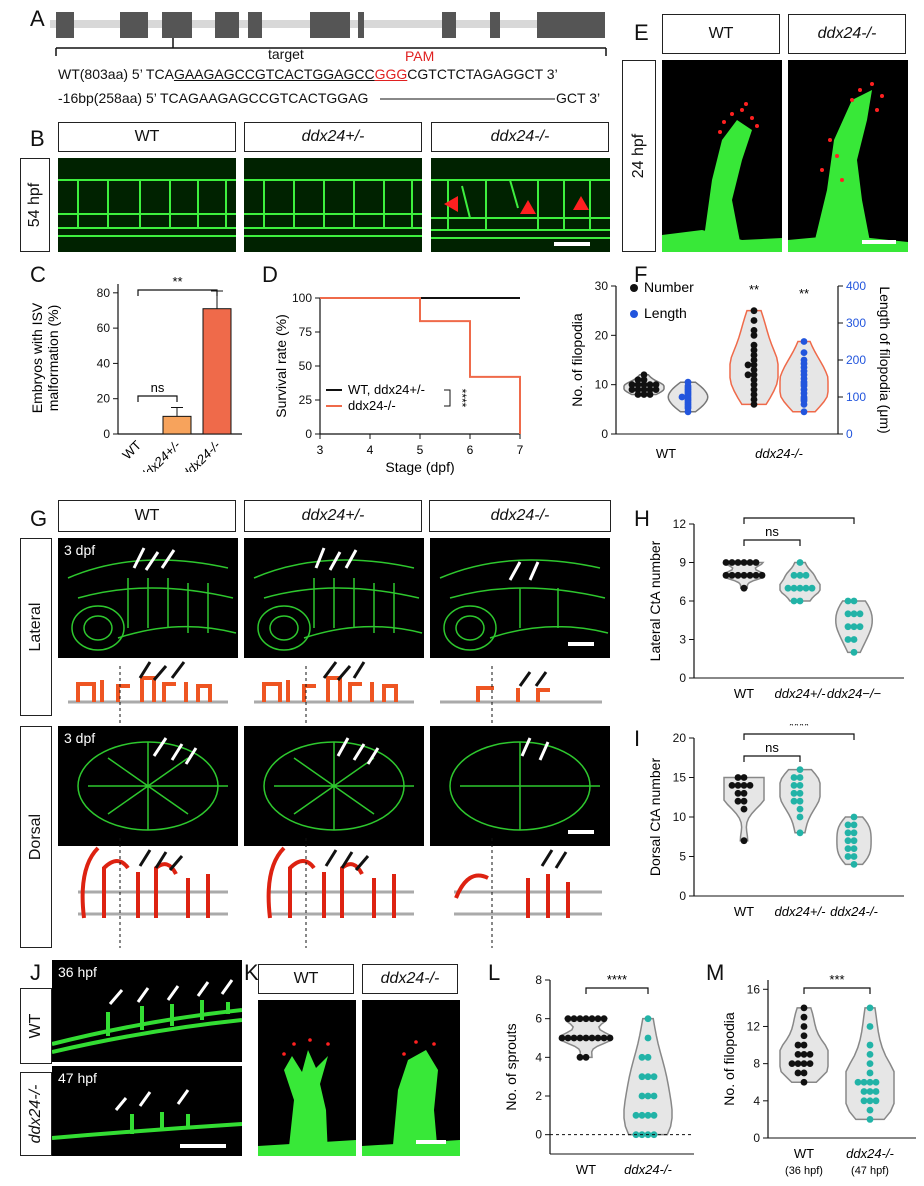 This screenshot has width=924, height=1186. What do you see at coordinates (578, 98) in the screenshot?
I see `mut-seq-suffix: GCT 3’` at bounding box center [578, 98].